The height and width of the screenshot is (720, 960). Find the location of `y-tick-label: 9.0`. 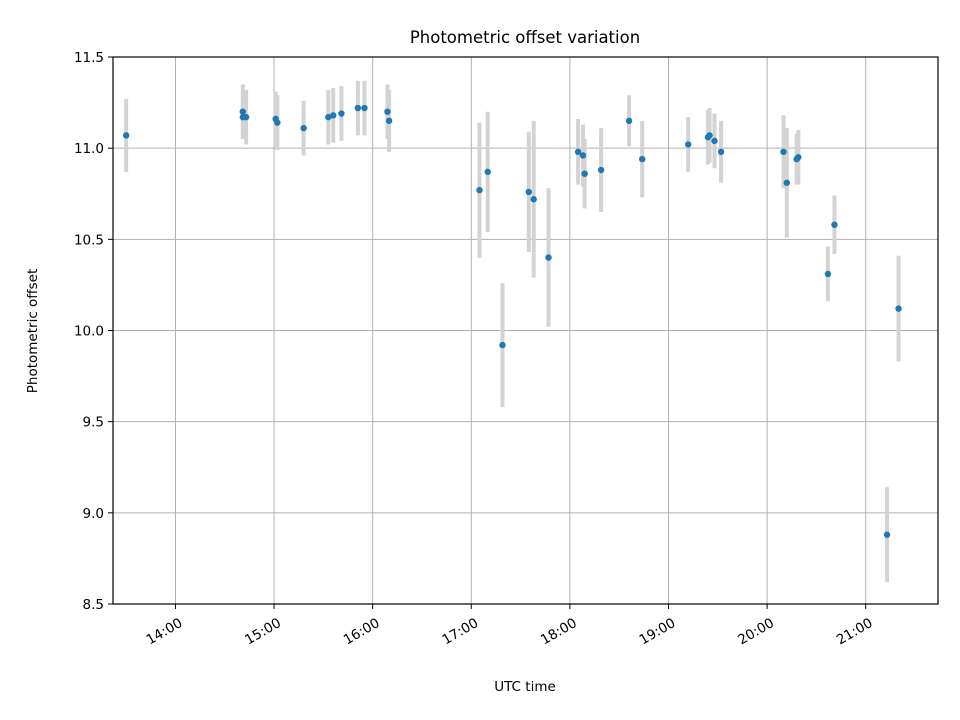

y-tick-label: 9.0 is located at coordinates (93, 514).